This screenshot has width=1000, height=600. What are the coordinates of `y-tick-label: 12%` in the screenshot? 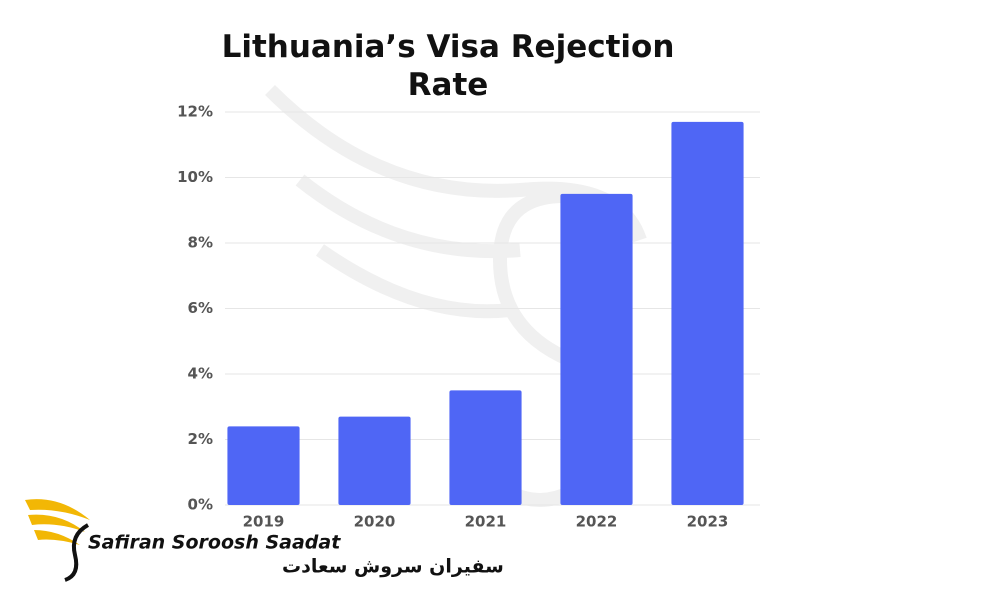 It's located at (195, 112).